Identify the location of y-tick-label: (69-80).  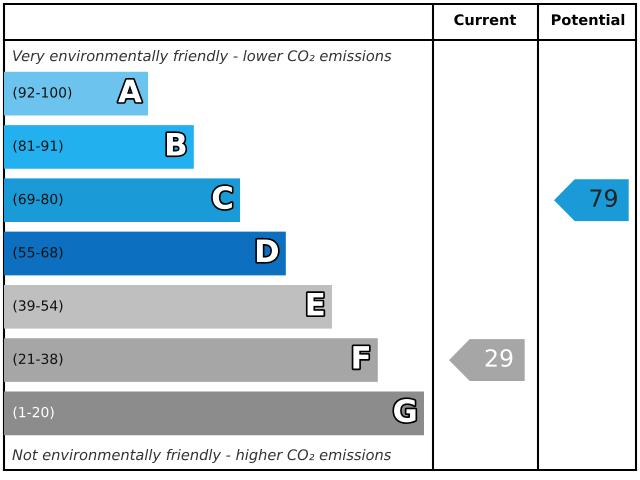
(38, 200).